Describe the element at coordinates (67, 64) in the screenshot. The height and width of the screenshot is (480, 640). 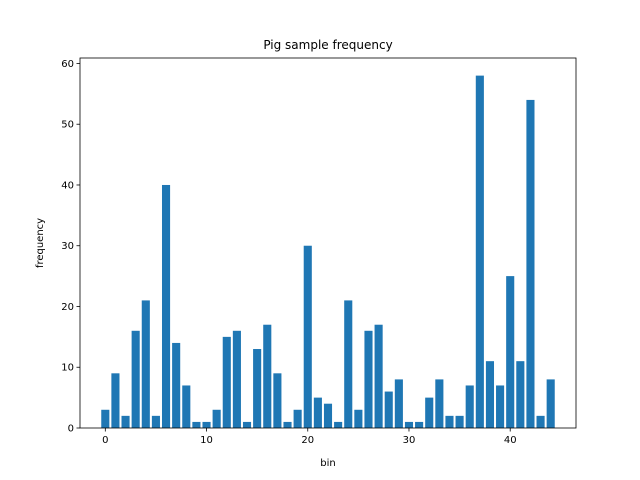
I see `y-tick-label: 60` at that location.